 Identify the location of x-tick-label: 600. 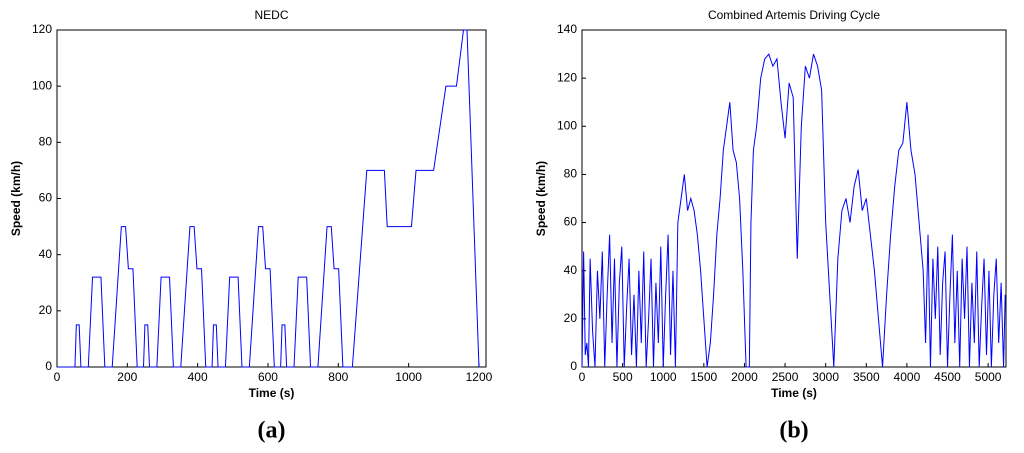
(268, 377).